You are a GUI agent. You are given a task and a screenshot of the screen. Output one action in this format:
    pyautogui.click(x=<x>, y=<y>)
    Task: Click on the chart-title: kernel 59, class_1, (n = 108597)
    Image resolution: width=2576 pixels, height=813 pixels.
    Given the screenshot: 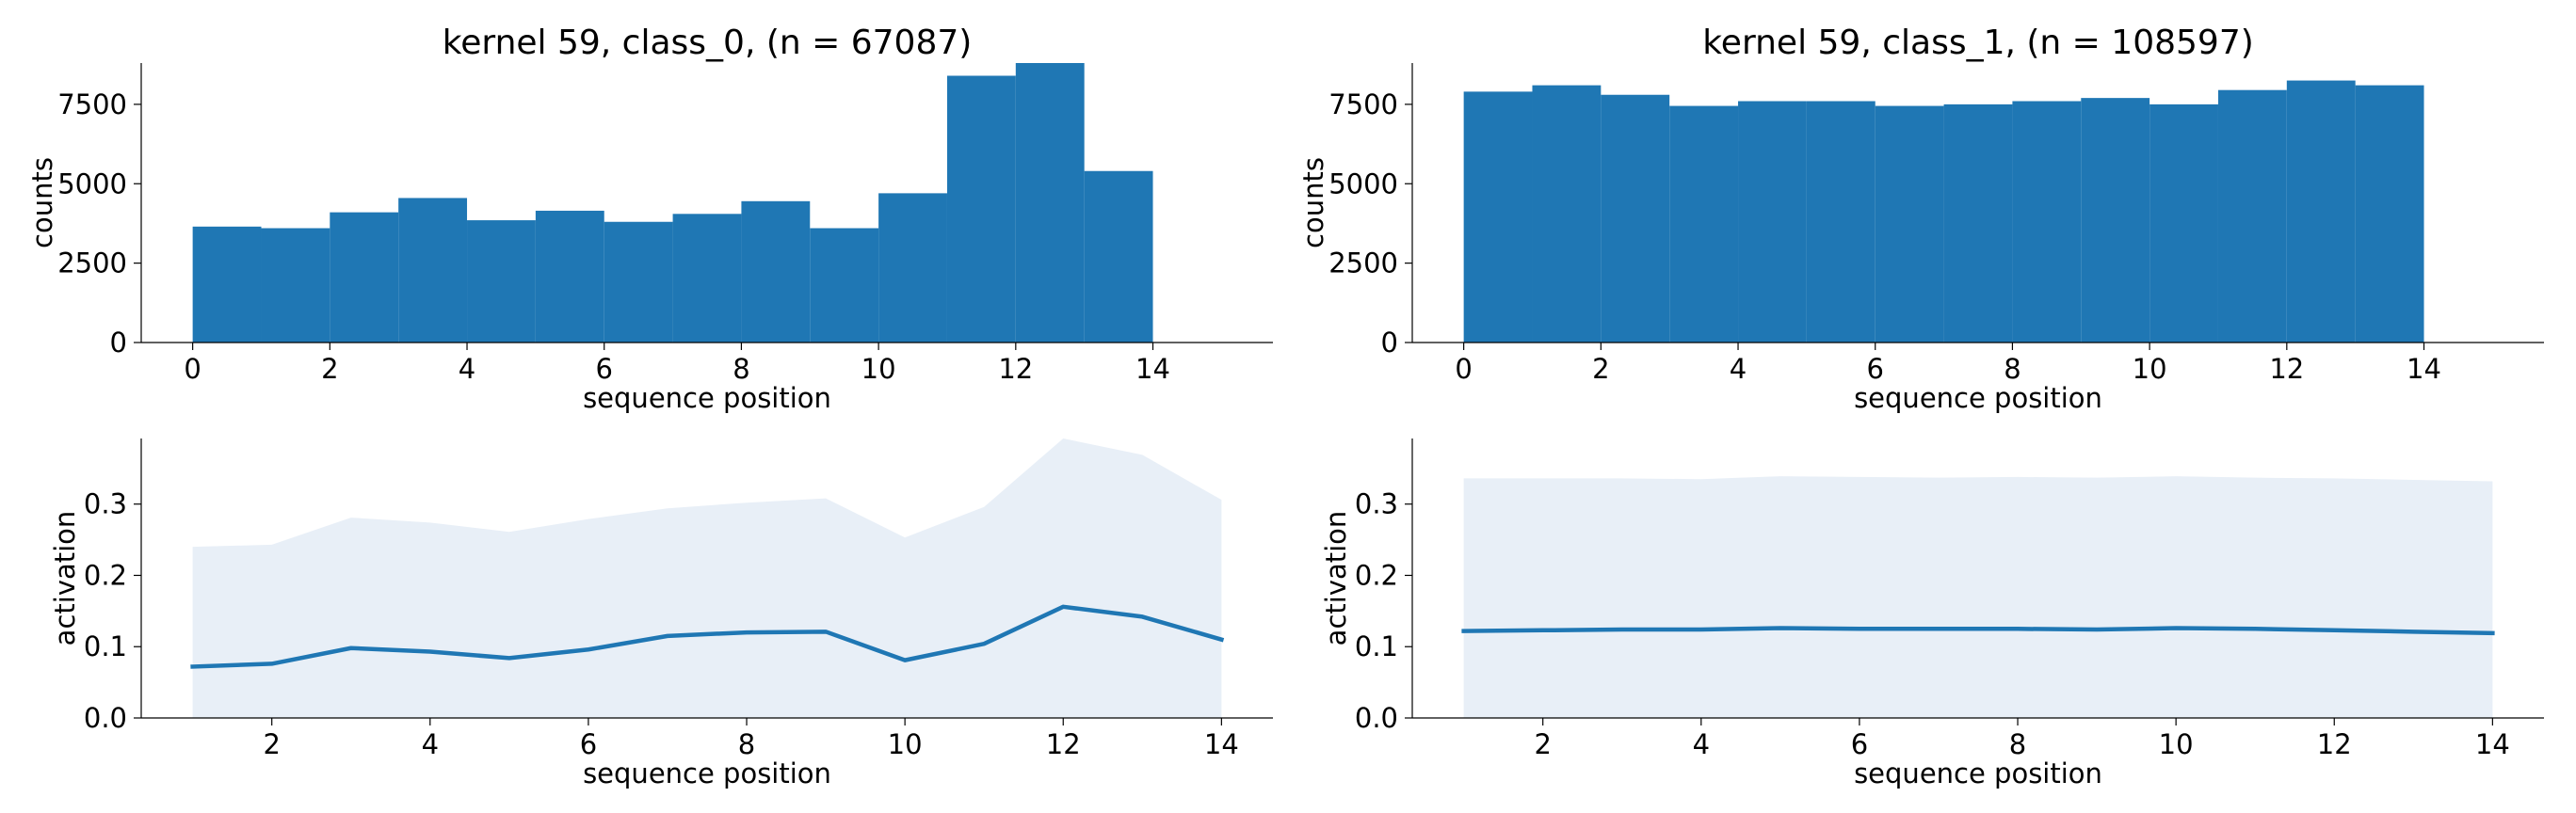 What is the action you would take?
    pyautogui.click(x=1978, y=43)
    